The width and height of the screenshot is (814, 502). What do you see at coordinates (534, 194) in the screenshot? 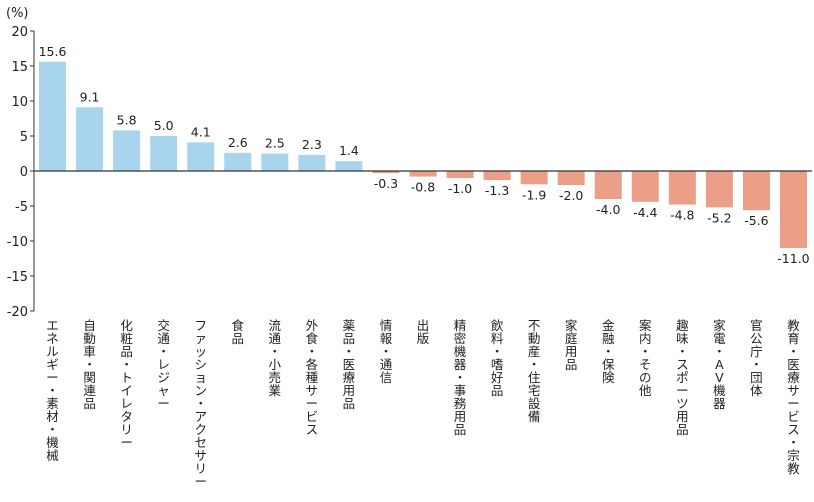
I see `data-label: -1.9` at bounding box center [534, 194].